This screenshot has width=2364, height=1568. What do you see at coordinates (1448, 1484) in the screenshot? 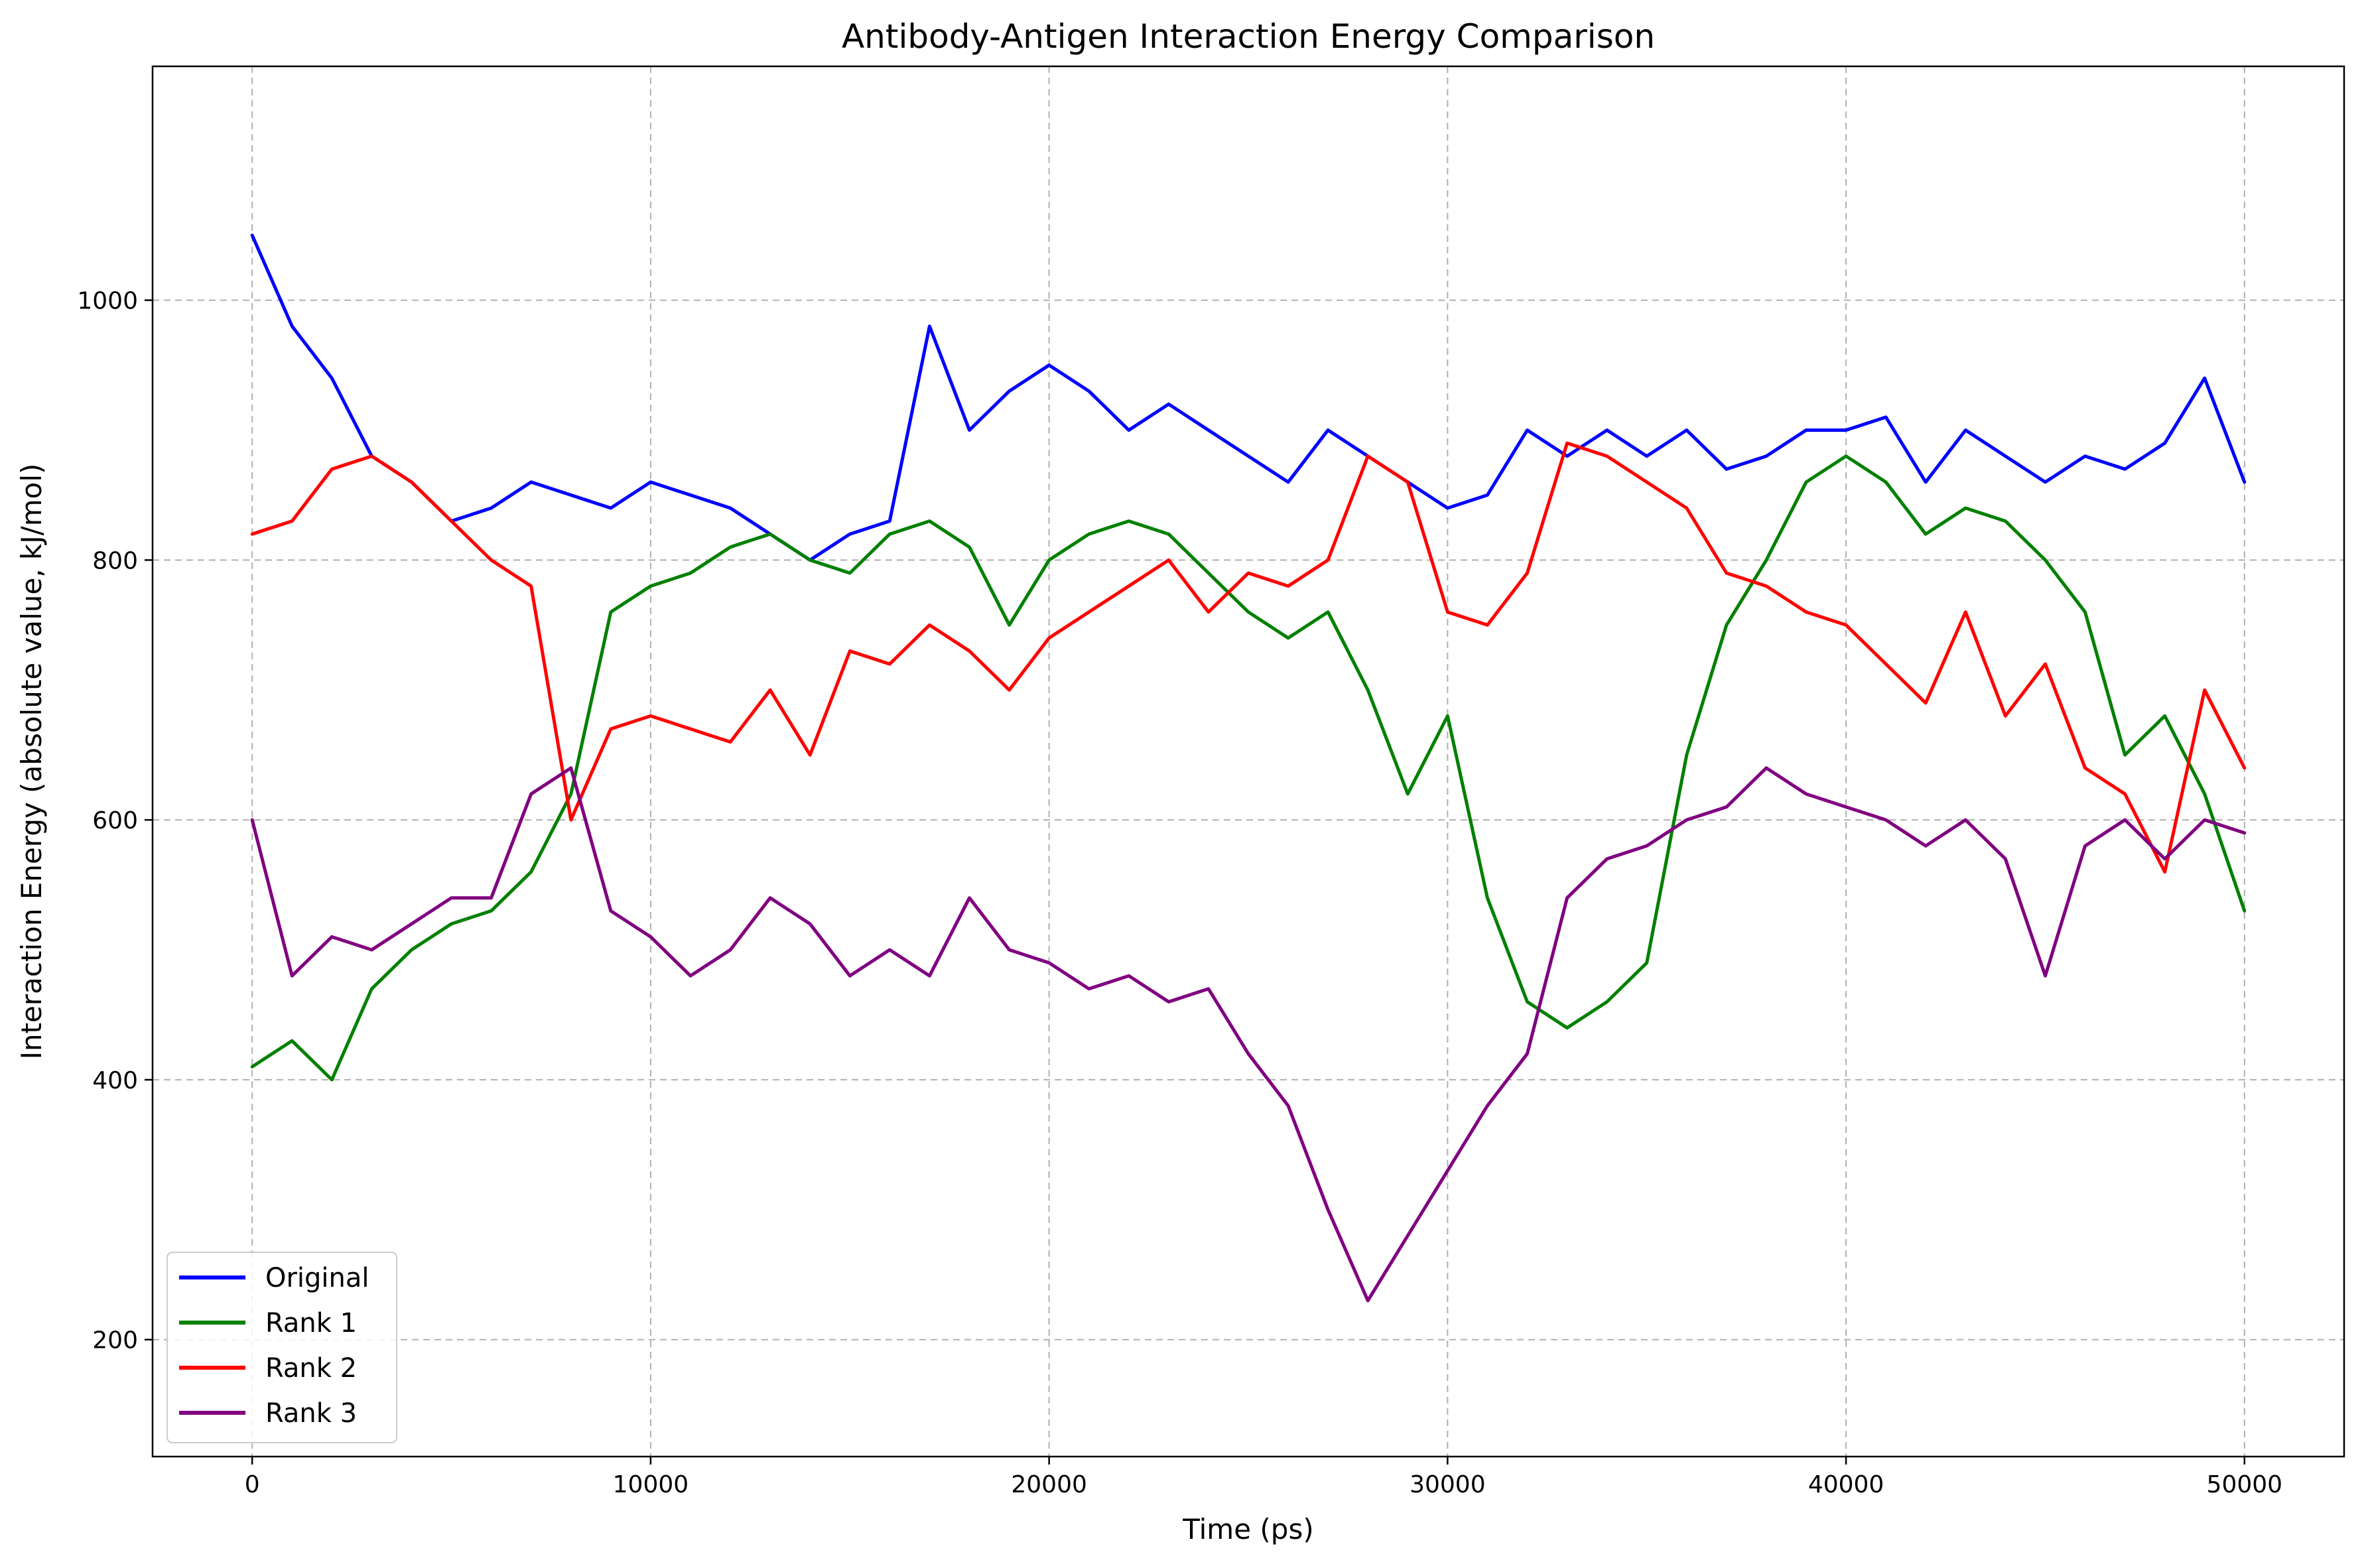
I see `x-tick-label: 30000` at bounding box center [1448, 1484].